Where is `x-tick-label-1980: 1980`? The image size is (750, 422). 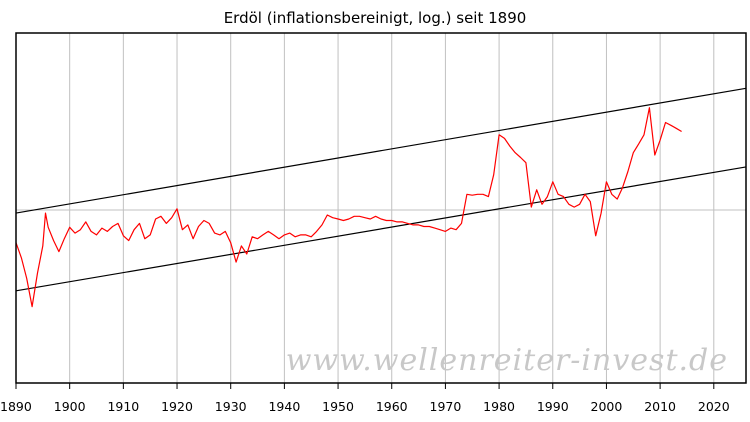
x-tick-label-1980: 1980 is located at coordinates (499, 406).